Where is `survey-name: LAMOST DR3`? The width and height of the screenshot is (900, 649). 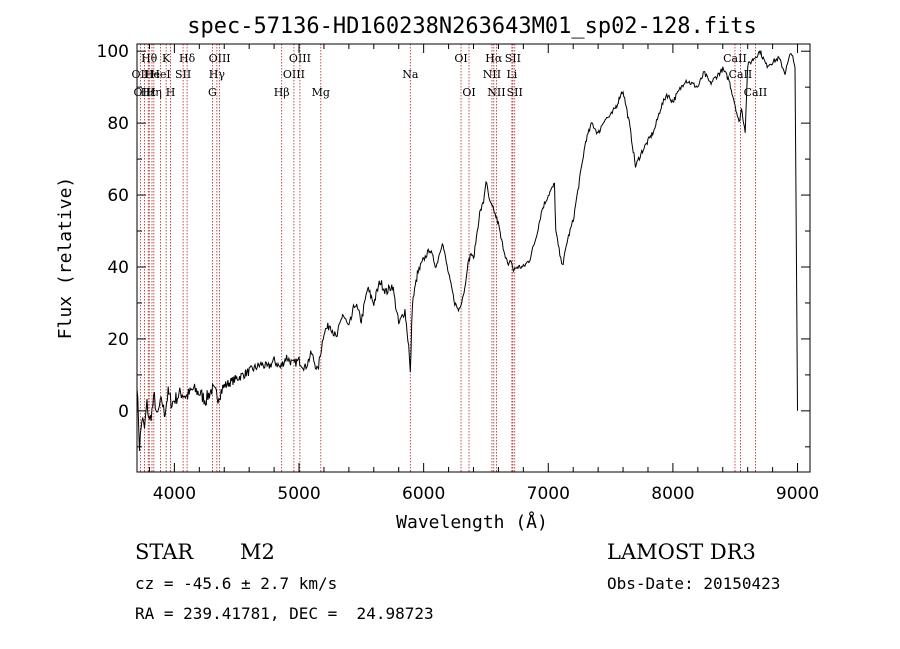 survey-name: LAMOST DR3 is located at coordinates (681, 552).